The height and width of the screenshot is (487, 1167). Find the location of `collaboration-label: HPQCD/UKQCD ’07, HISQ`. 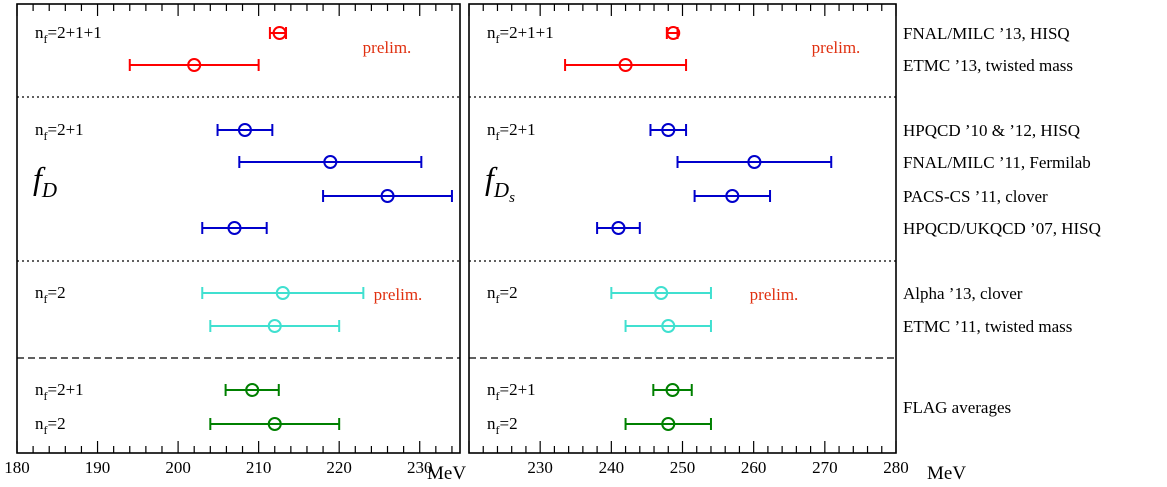

collaboration-label: HPQCD/UKQCD ’07, HISQ is located at coordinates (1002, 228).